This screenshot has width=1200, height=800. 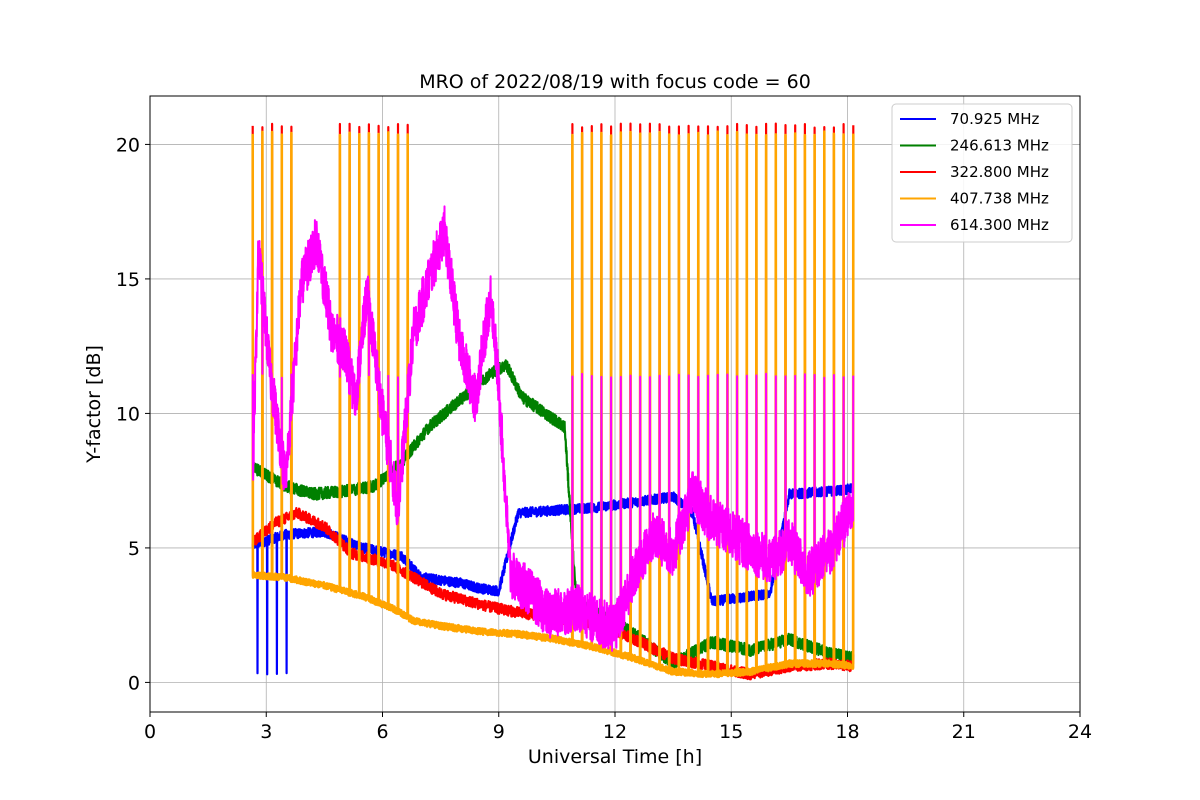 What do you see at coordinates (731, 732) in the screenshot?
I see `x-tick-label: 15` at bounding box center [731, 732].